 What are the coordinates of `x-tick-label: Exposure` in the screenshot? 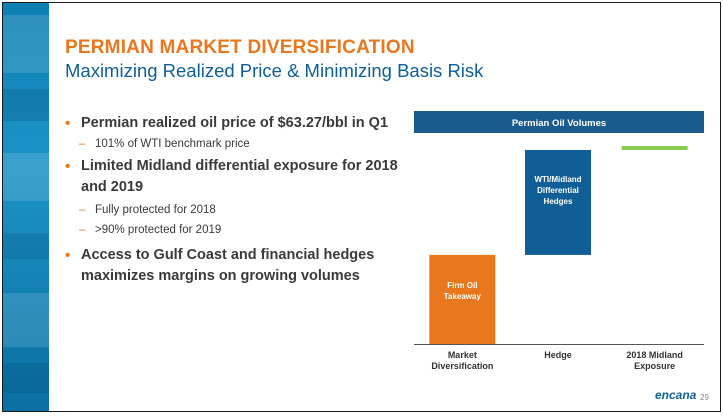 It's located at (654, 366).